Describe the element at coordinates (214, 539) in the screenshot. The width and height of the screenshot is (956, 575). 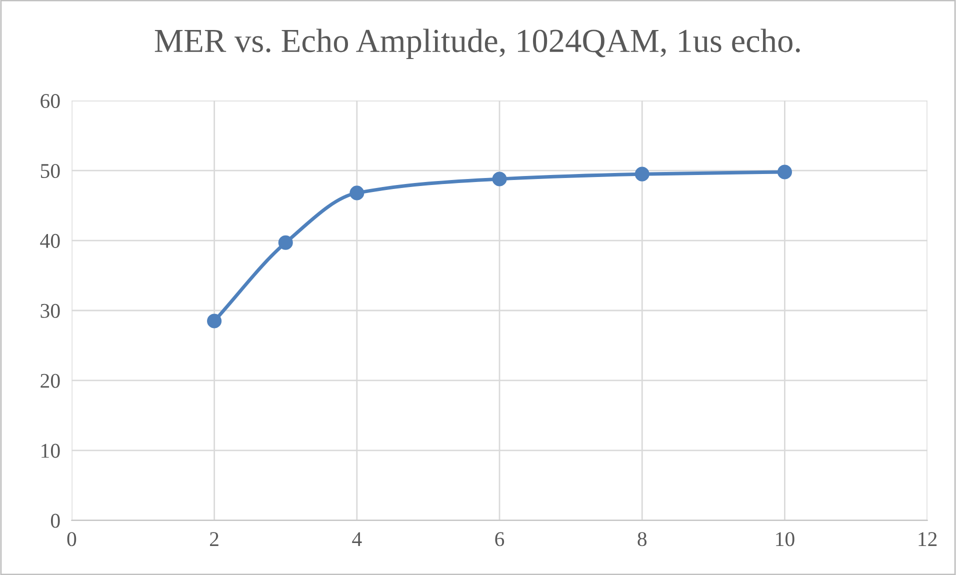
I see `x-tick-label: 2` at that location.